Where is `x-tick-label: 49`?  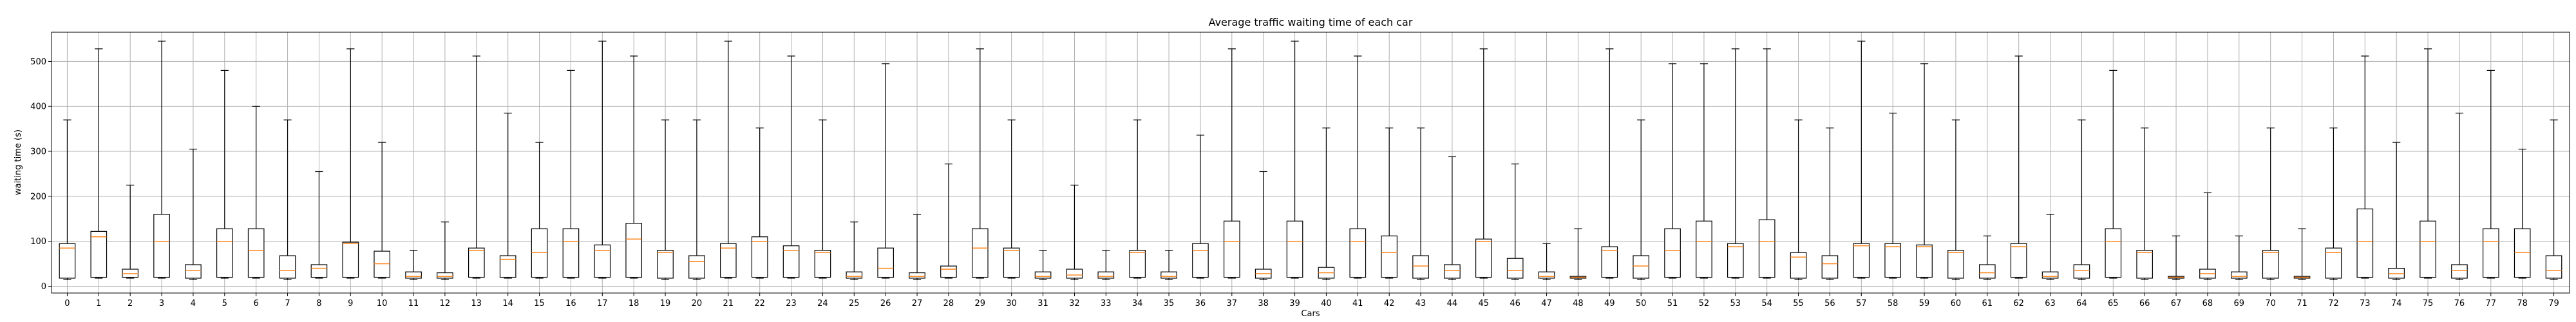
x-tick-label: 49 is located at coordinates (1609, 303).